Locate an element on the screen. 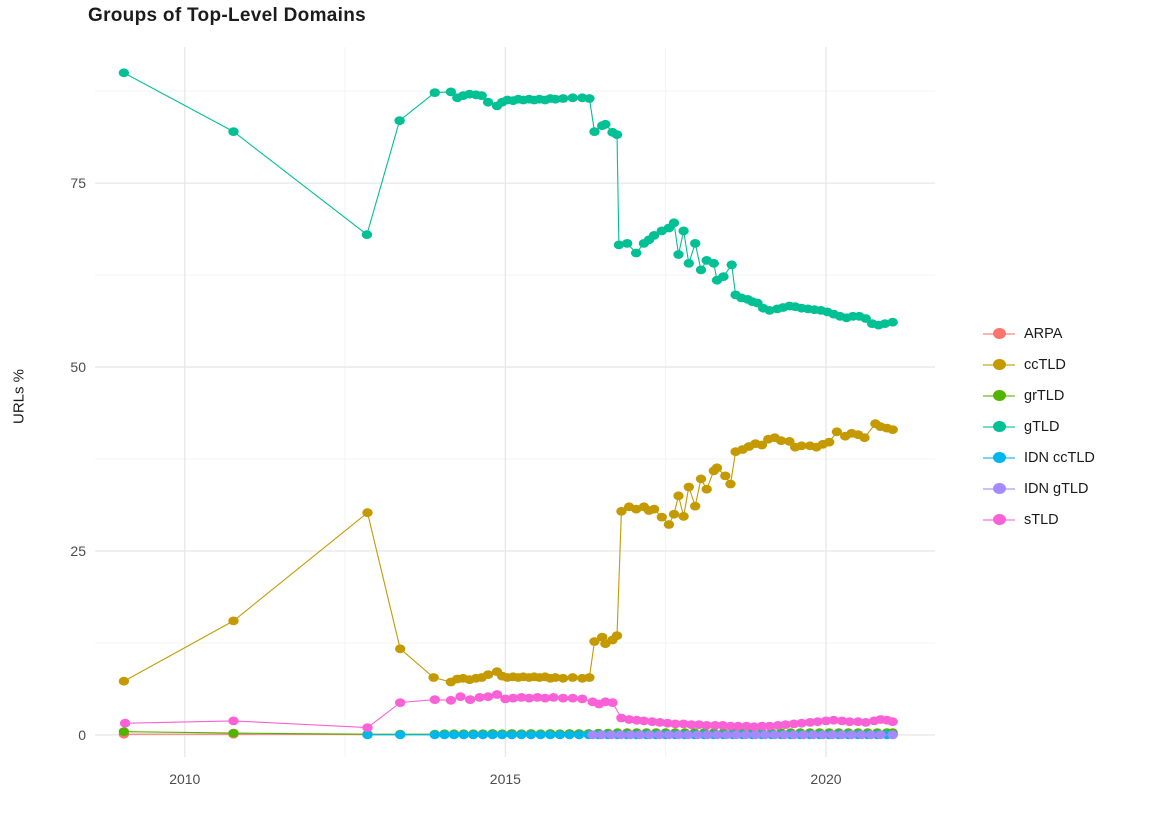 This screenshot has height=827, width=1164. legend-item-arpa: ARPA is located at coordinates (1039, 334).